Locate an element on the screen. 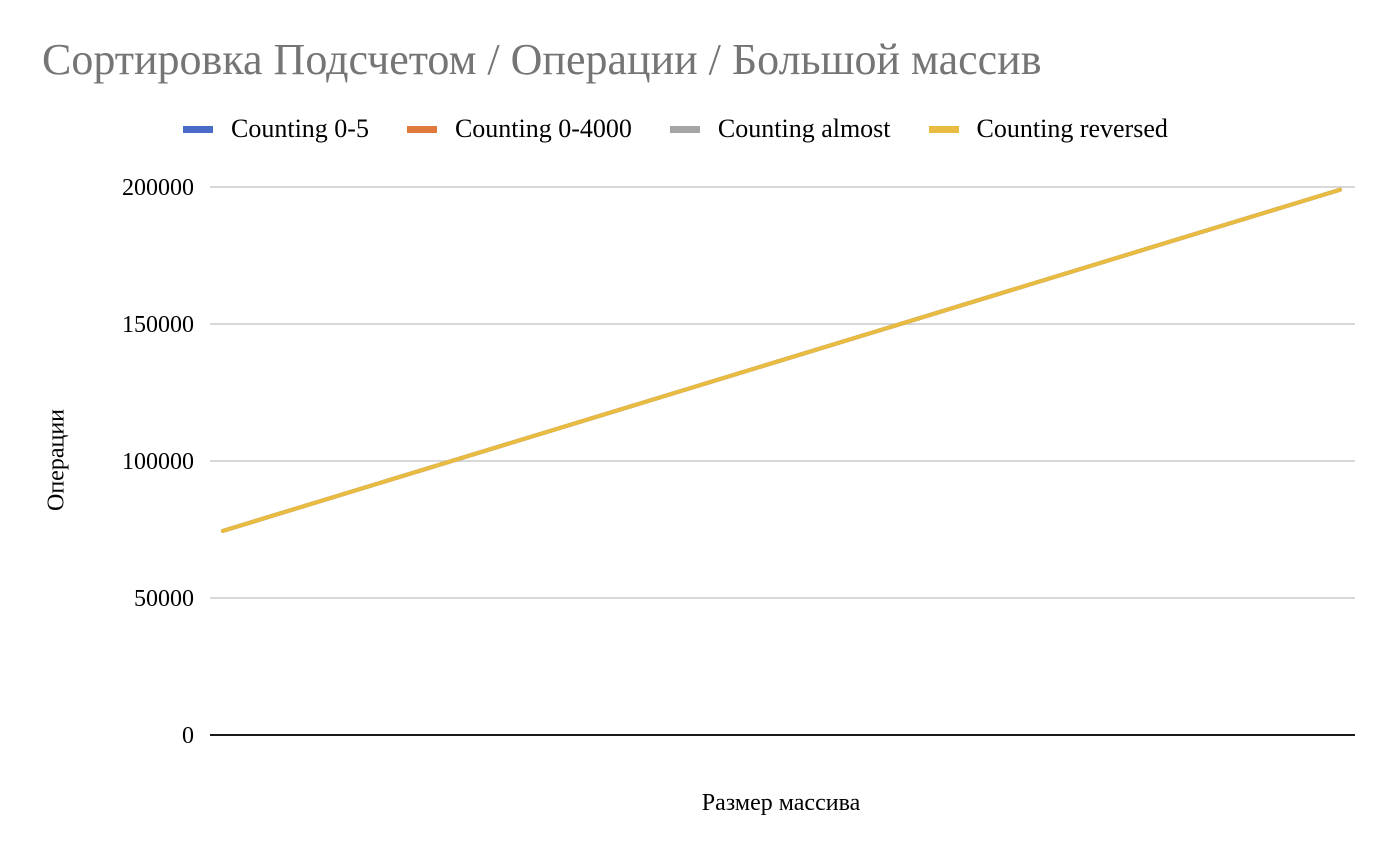  legend-label: Counting 0-5 is located at coordinates (300, 128).